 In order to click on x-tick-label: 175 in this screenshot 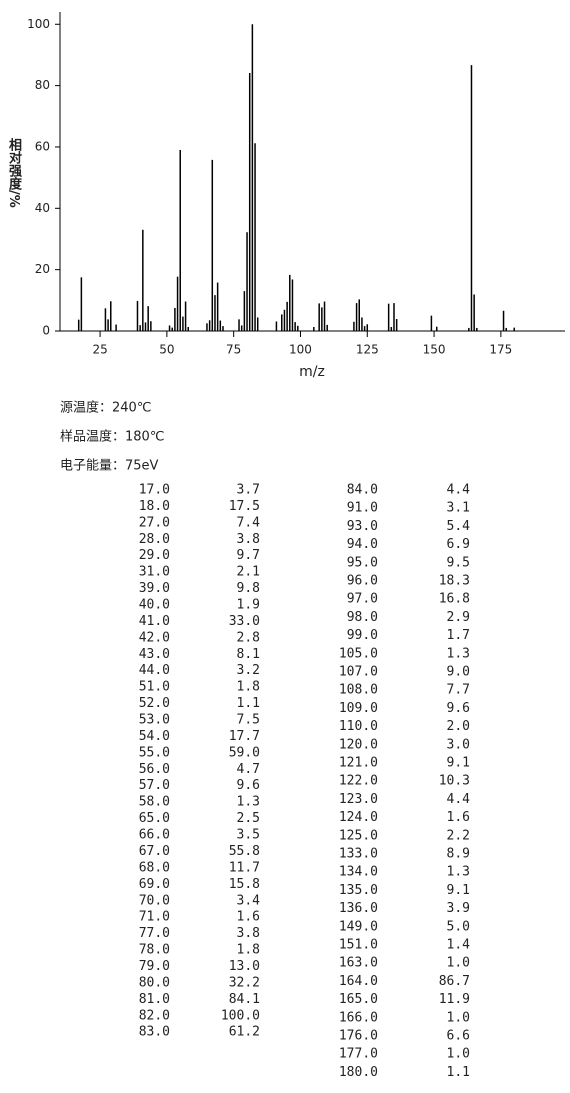, I will do `click(500, 350)`.